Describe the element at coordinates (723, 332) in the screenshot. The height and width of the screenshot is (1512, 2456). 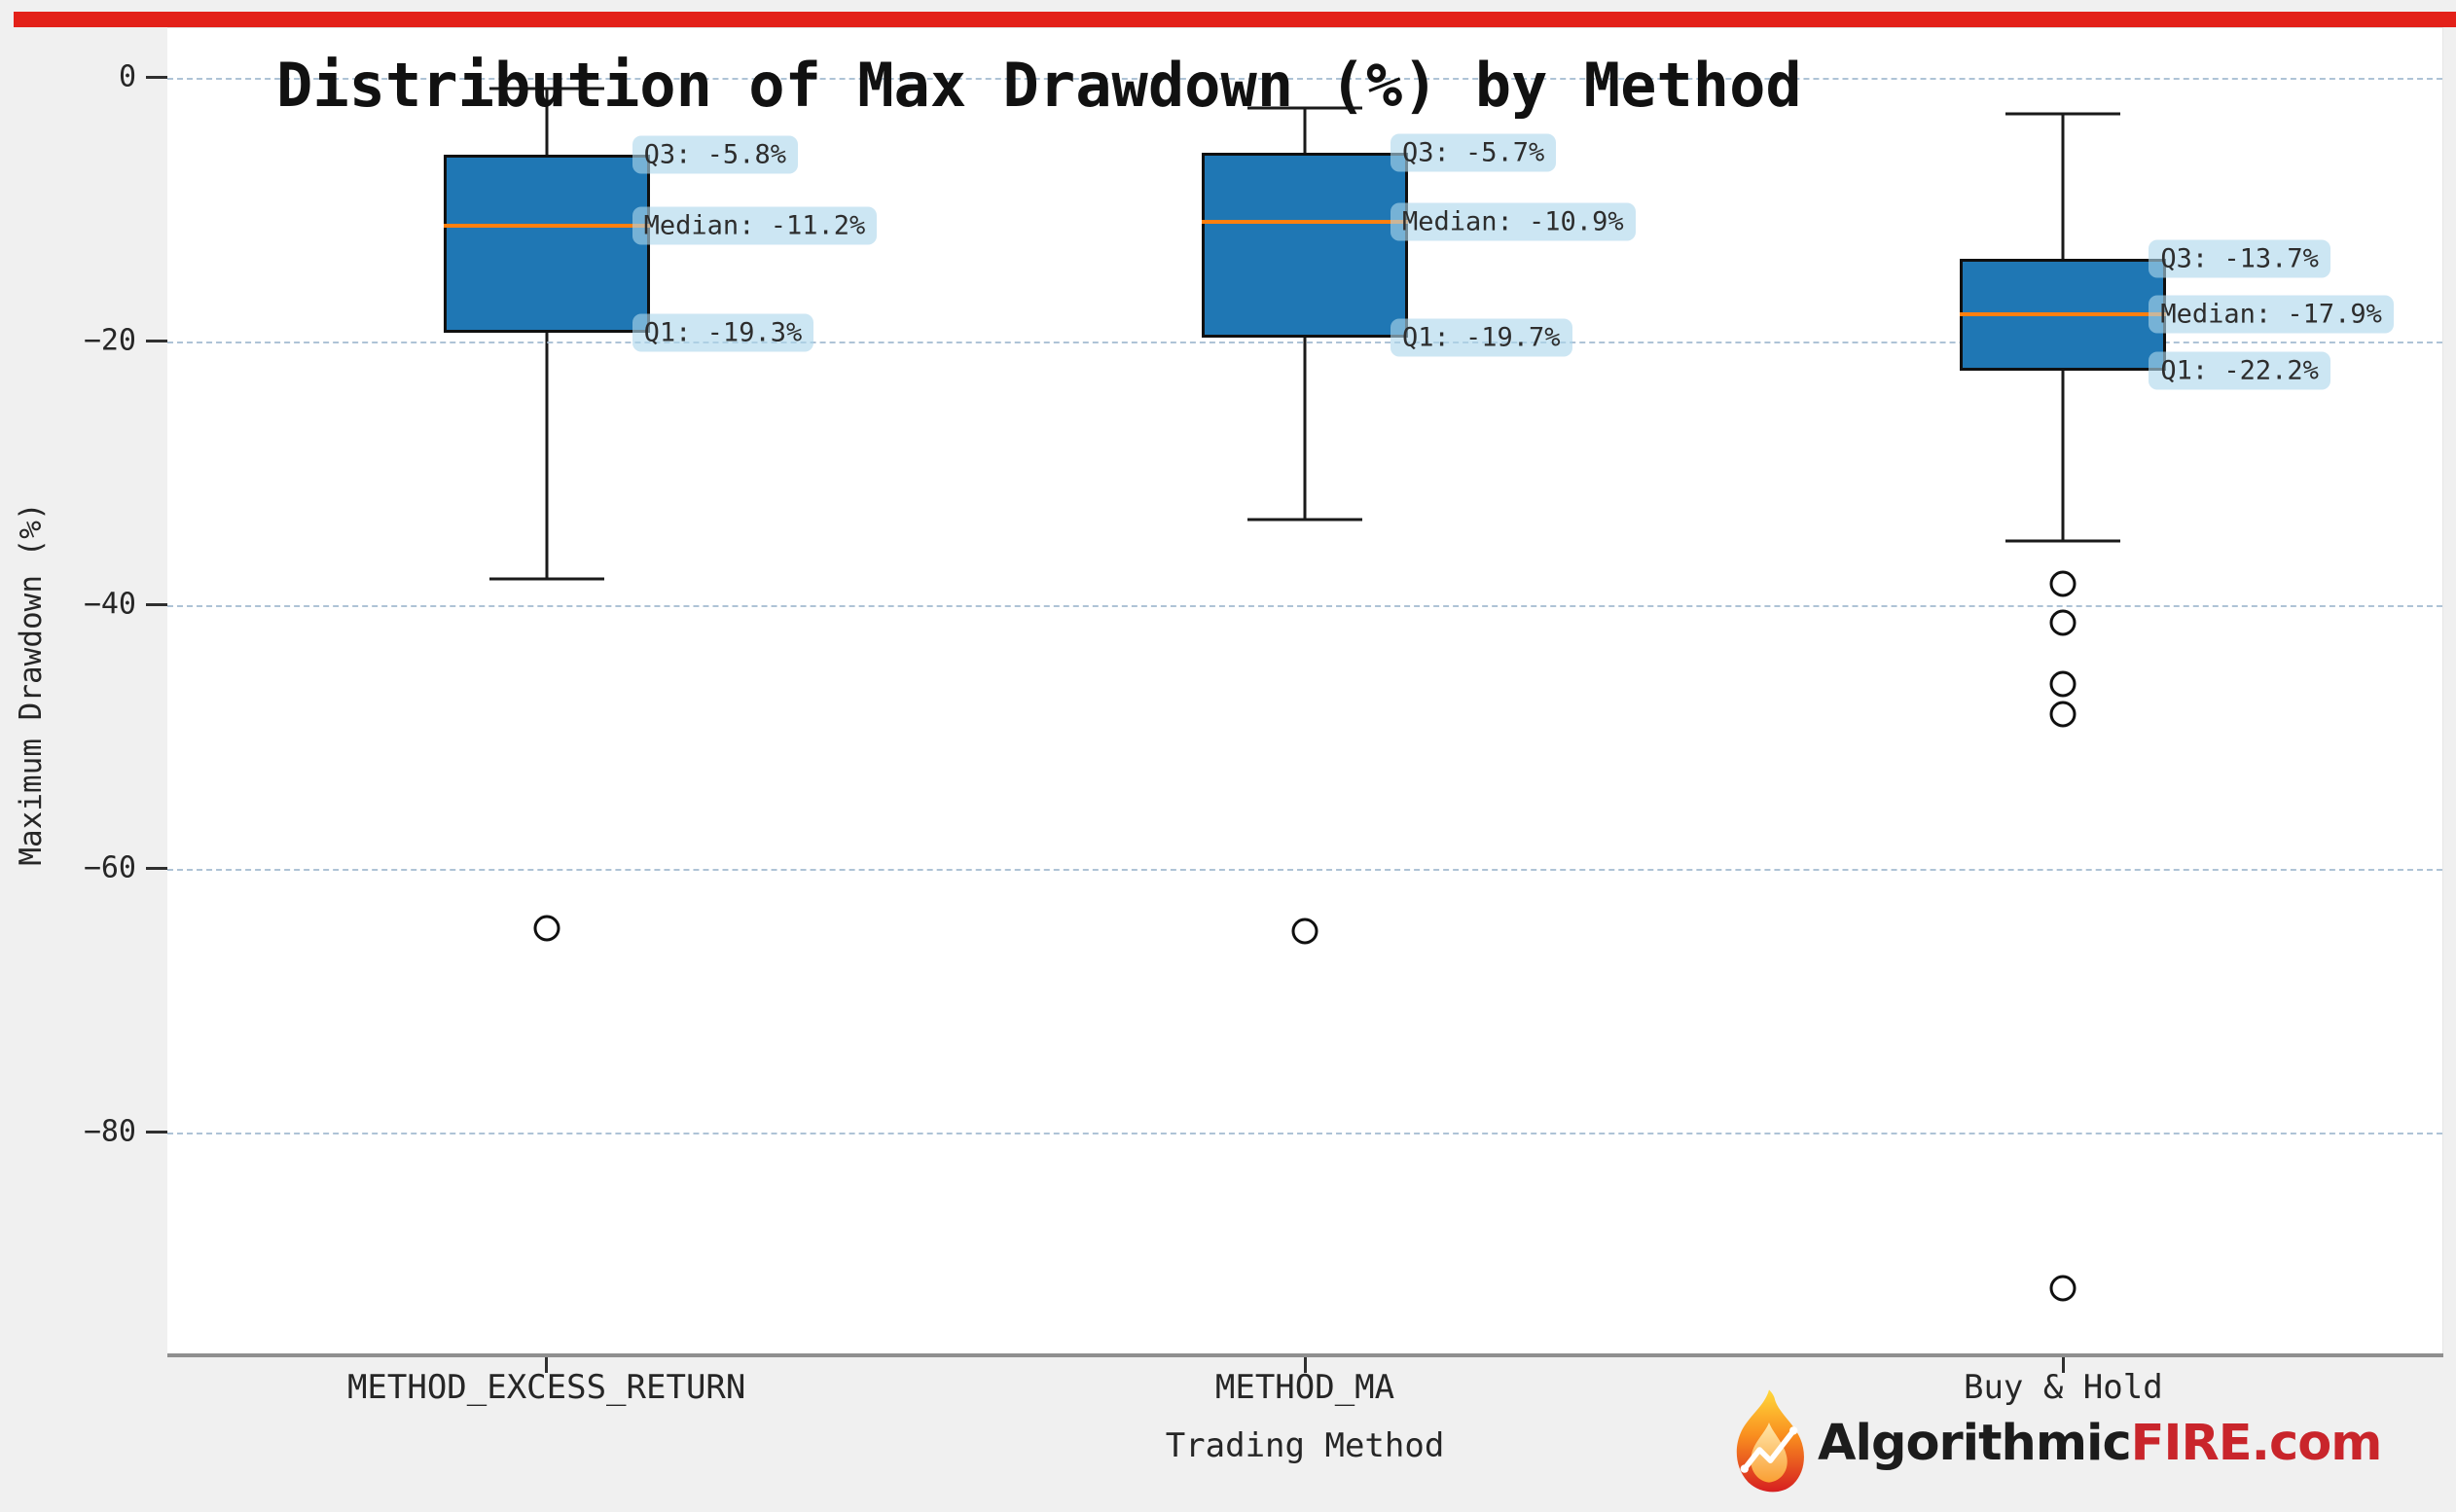
I see `q1-annotation: Q1: -19.3%` at that location.